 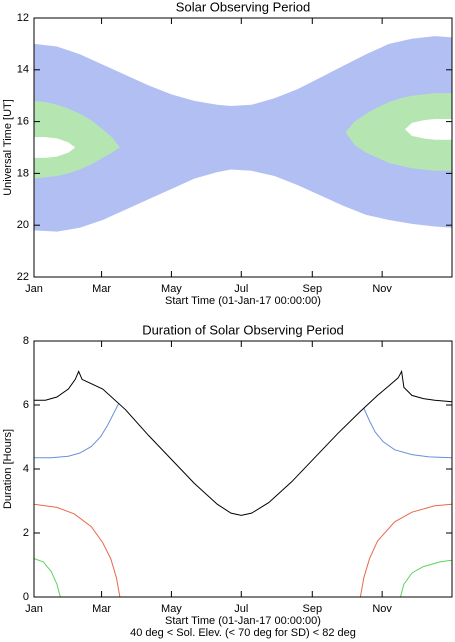 I want to click on chart-title: Solar Observing Period, so click(x=243, y=7).